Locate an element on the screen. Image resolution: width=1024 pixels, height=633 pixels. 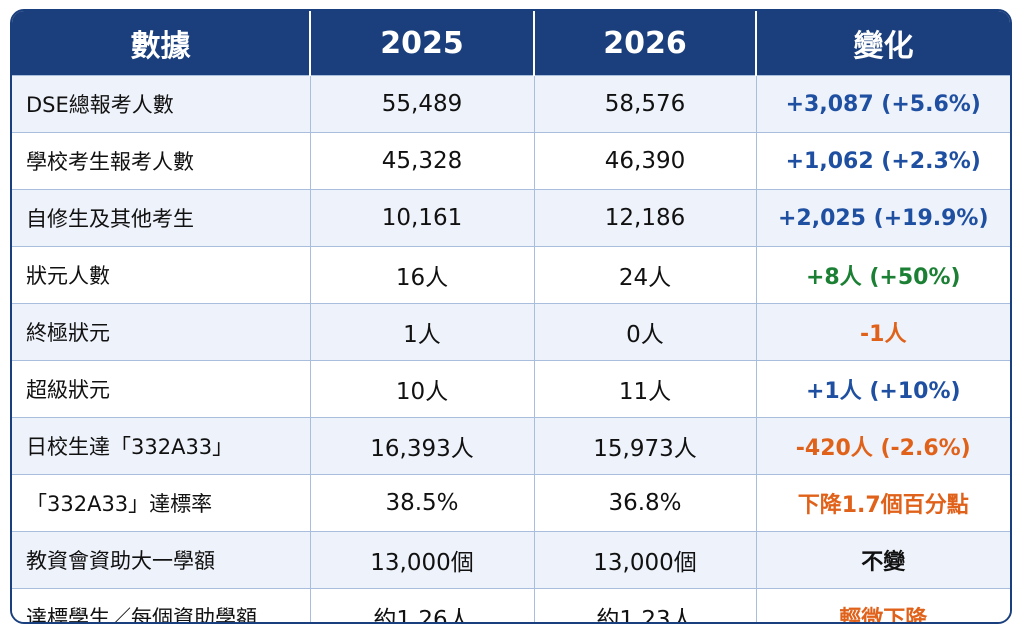
row-label: 超級狀元 is located at coordinates (161, 389).